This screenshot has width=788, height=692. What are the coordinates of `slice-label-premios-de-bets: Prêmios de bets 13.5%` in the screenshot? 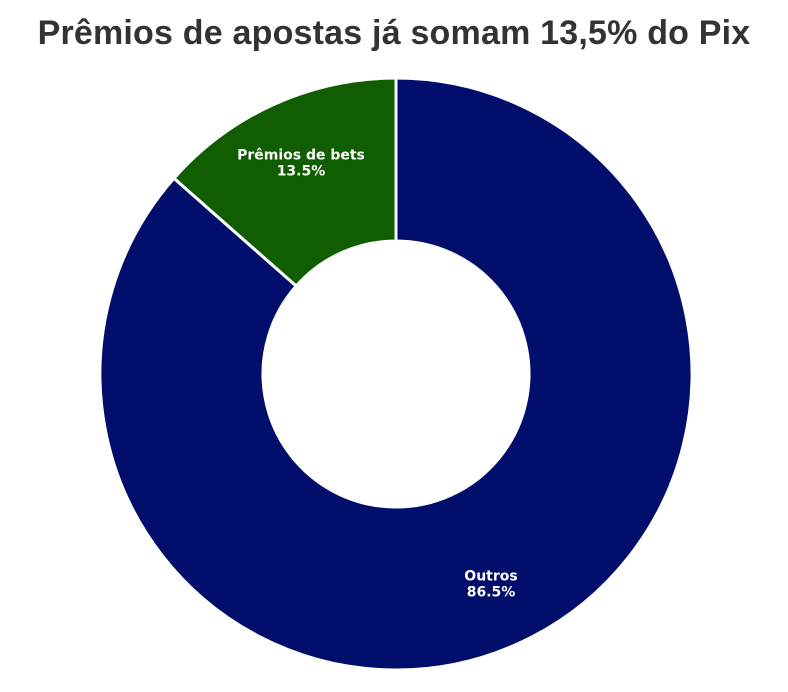 It's located at (301, 164).